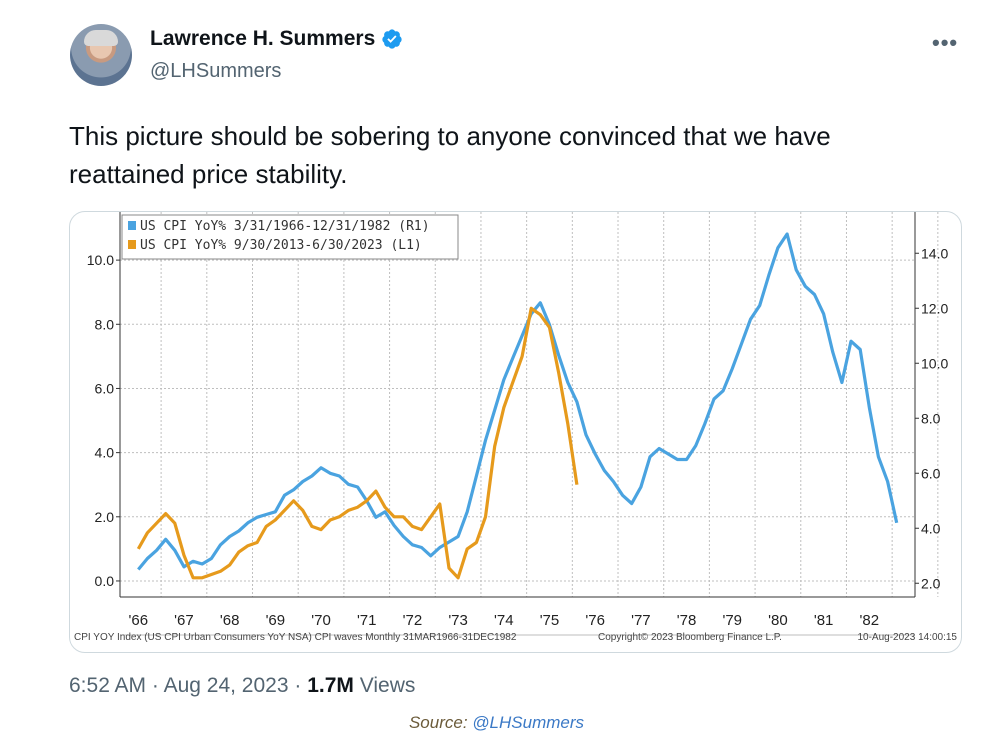 The image size is (993, 739). I want to click on tweet-time: 6:52 AM, so click(108, 685).